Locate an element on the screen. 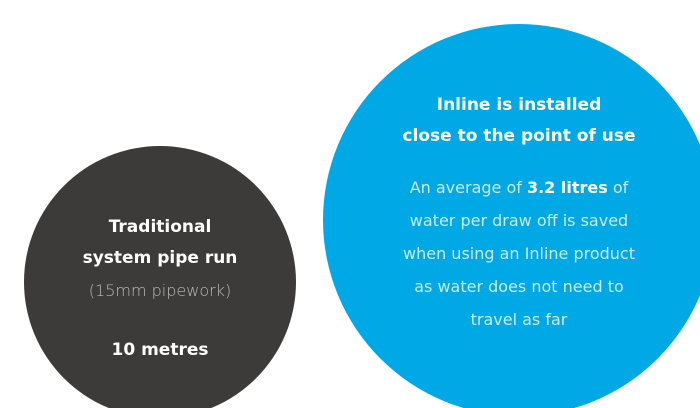 This screenshot has height=408, width=700. inline-body: An average of 3.2 litres of is located at coordinates (519, 187).